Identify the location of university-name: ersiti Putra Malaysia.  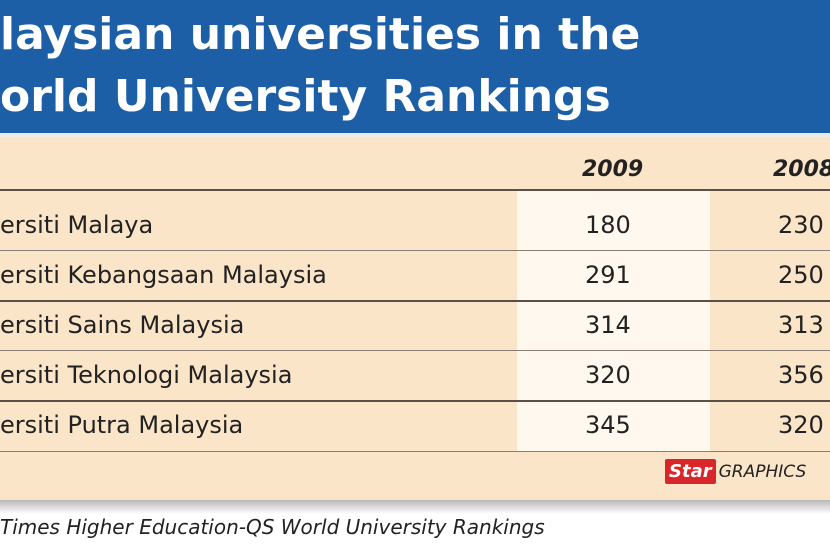
(122, 425).